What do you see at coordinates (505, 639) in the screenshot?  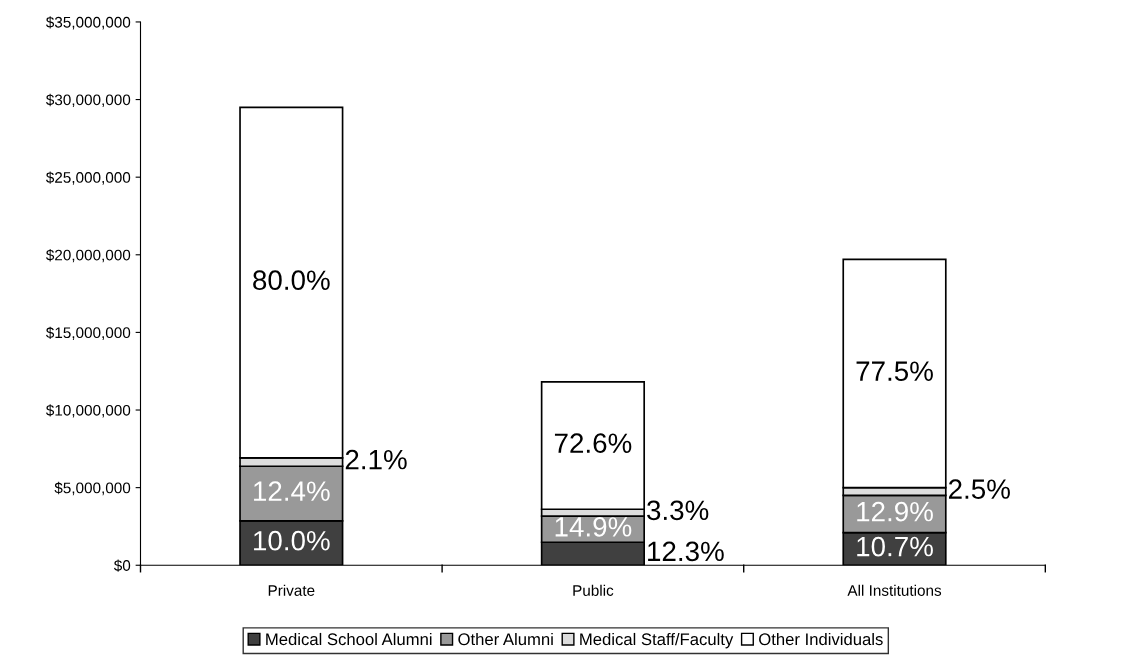 I see `legend-label: Other Alumni` at bounding box center [505, 639].